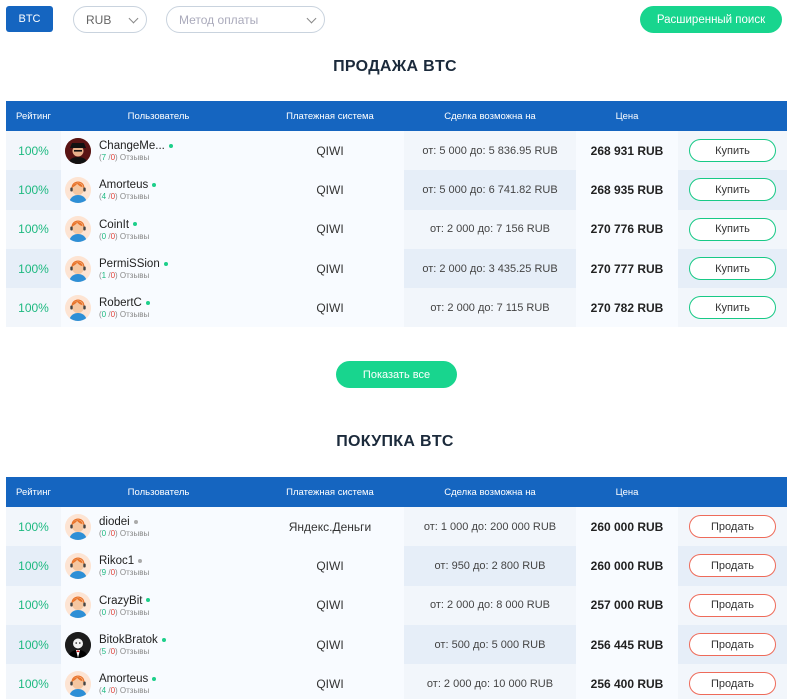 The height and width of the screenshot is (699, 790). What do you see at coordinates (120, 303) in the screenshot?
I see `user-name-link: RobertC` at bounding box center [120, 303].